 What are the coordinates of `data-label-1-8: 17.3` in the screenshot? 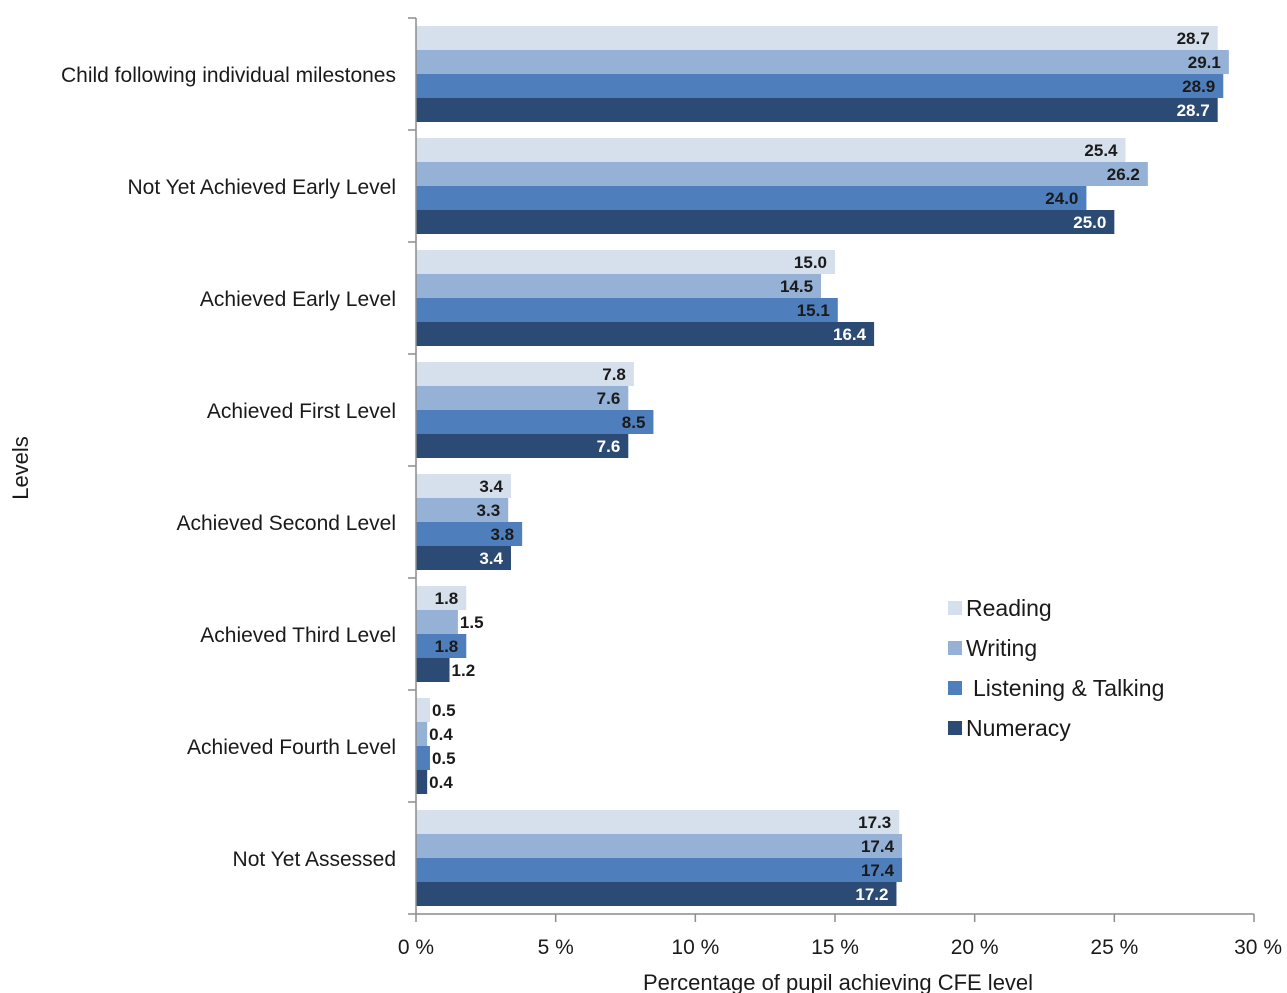 It's located at (874, 822).